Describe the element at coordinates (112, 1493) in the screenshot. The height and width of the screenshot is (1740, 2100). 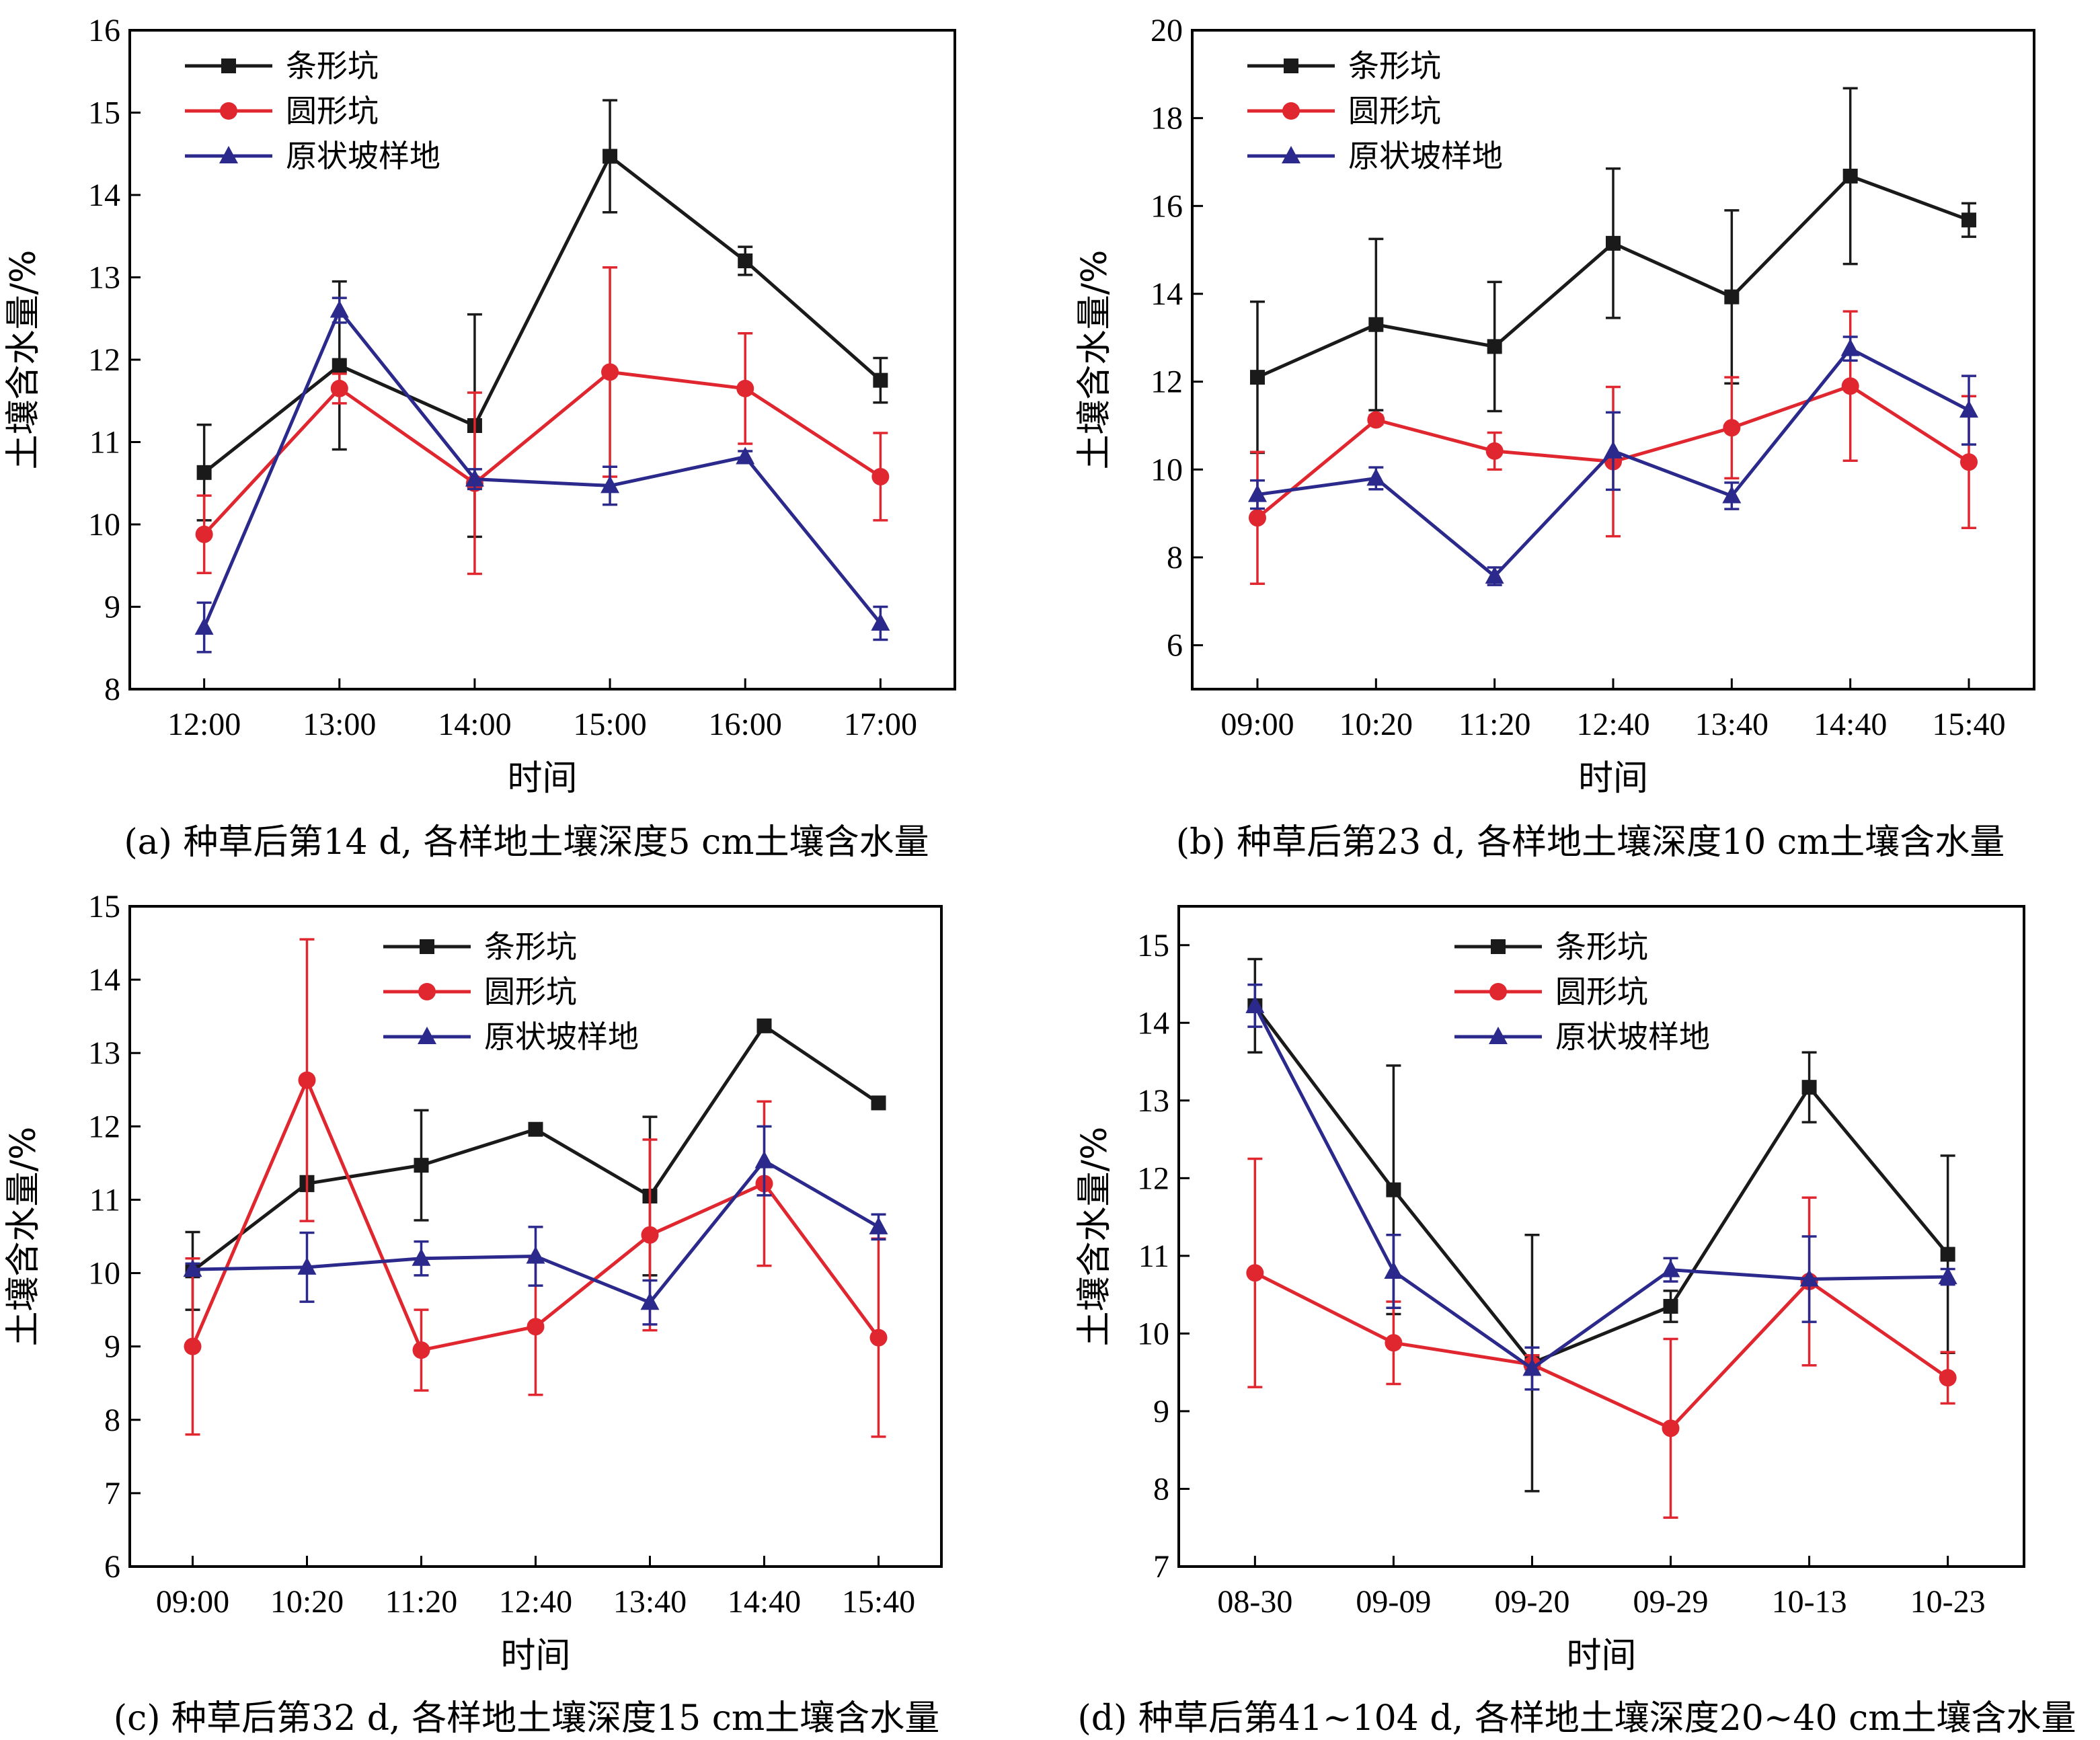
I see `y-tick-label: 7` at that location.